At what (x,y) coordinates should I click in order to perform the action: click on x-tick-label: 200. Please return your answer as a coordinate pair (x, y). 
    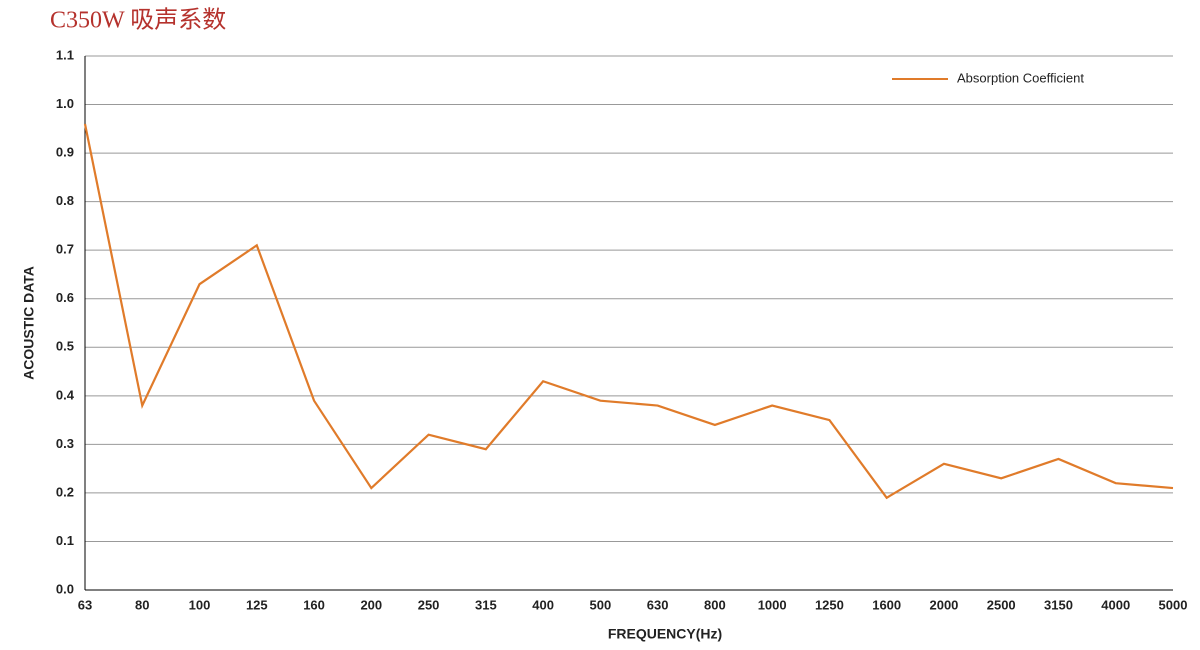
    Looking at the image, I should click on (371, 604).